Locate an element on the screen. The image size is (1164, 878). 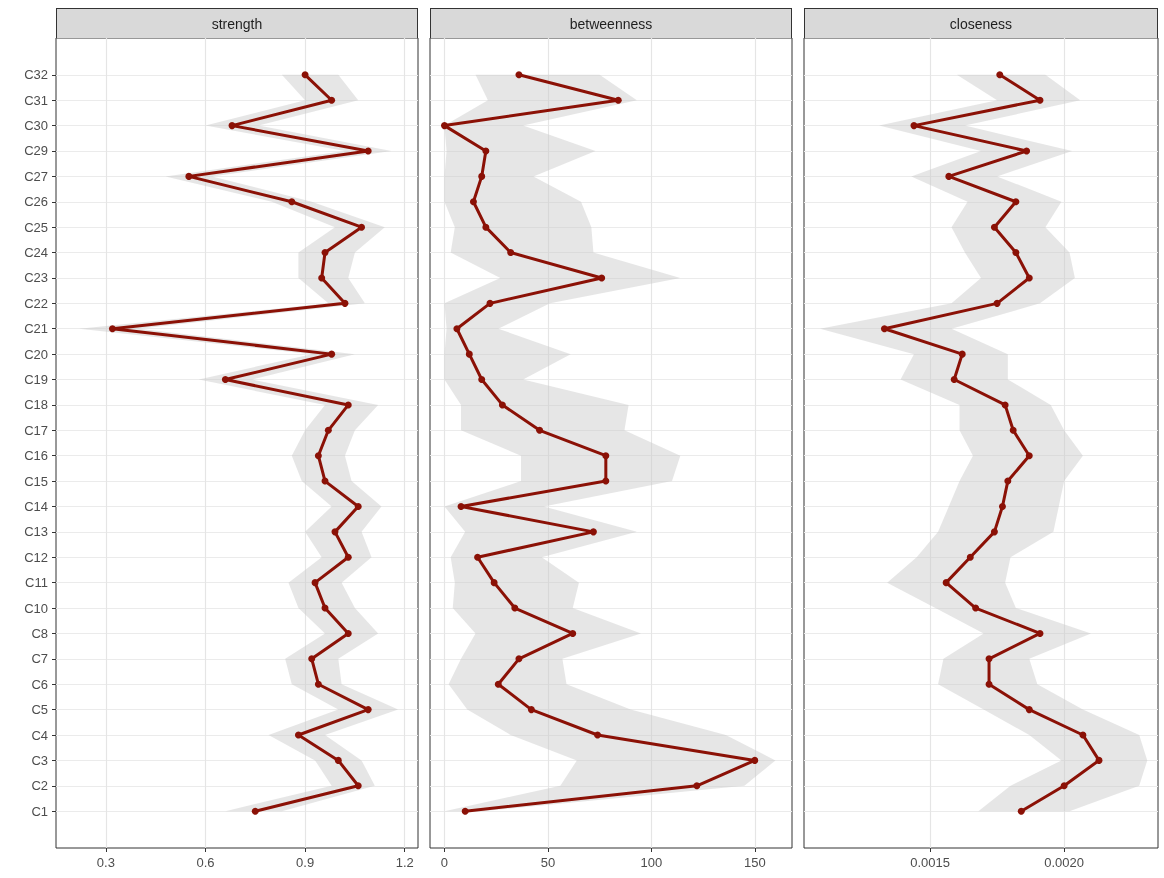
y-tick-label: C12 is located at coordinates (36, 557).